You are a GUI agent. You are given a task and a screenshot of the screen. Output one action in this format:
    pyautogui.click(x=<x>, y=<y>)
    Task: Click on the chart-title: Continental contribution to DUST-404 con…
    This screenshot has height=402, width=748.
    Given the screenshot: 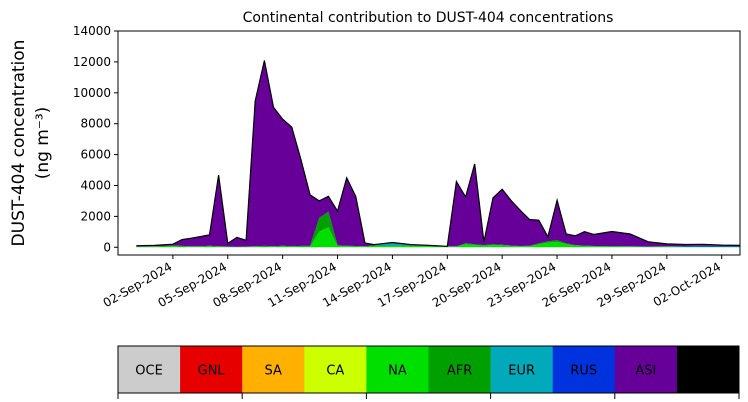 What is the action you would take?
    pyautogui.click(x=428, y=18)
    